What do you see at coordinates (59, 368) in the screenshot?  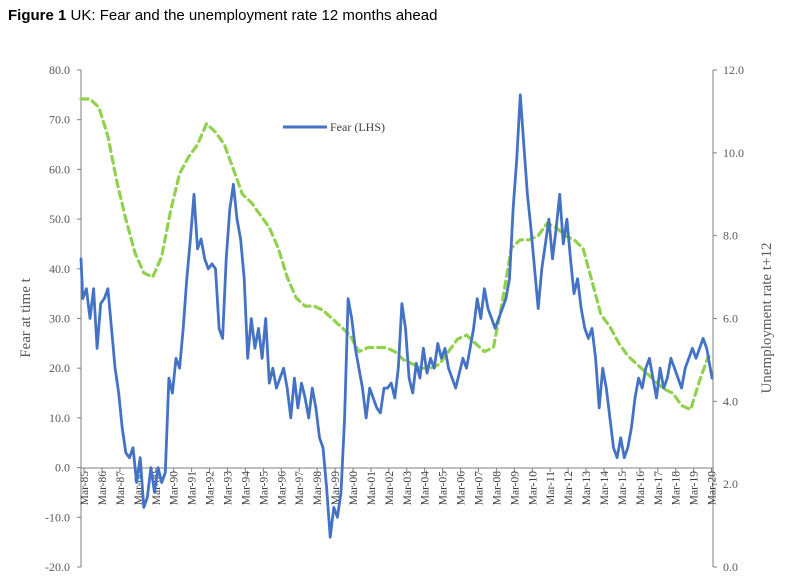 I see `left-tick-label: 20.0` at bounding box center [59, 368].